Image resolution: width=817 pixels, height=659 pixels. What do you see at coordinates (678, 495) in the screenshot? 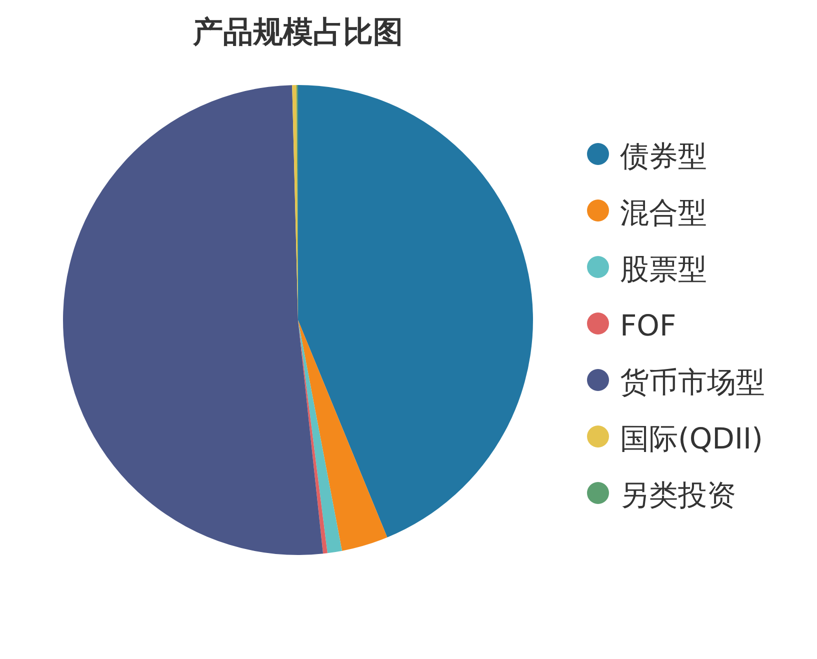
I see `legend-label: 另类投资` at bounding box center [678, 495].